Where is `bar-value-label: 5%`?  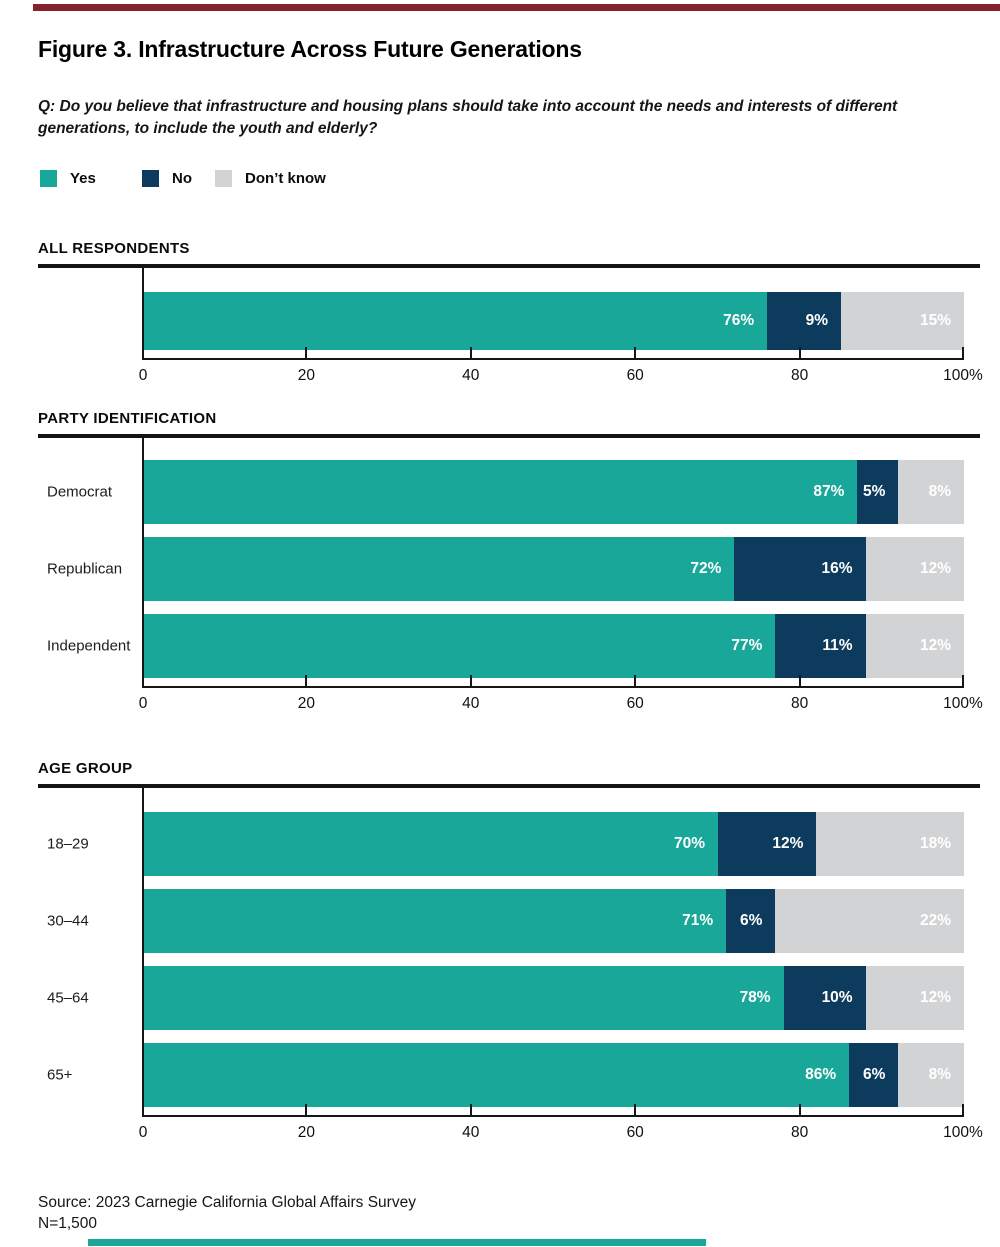
bar-value-label: 5% is located at coordinates (874, 491).